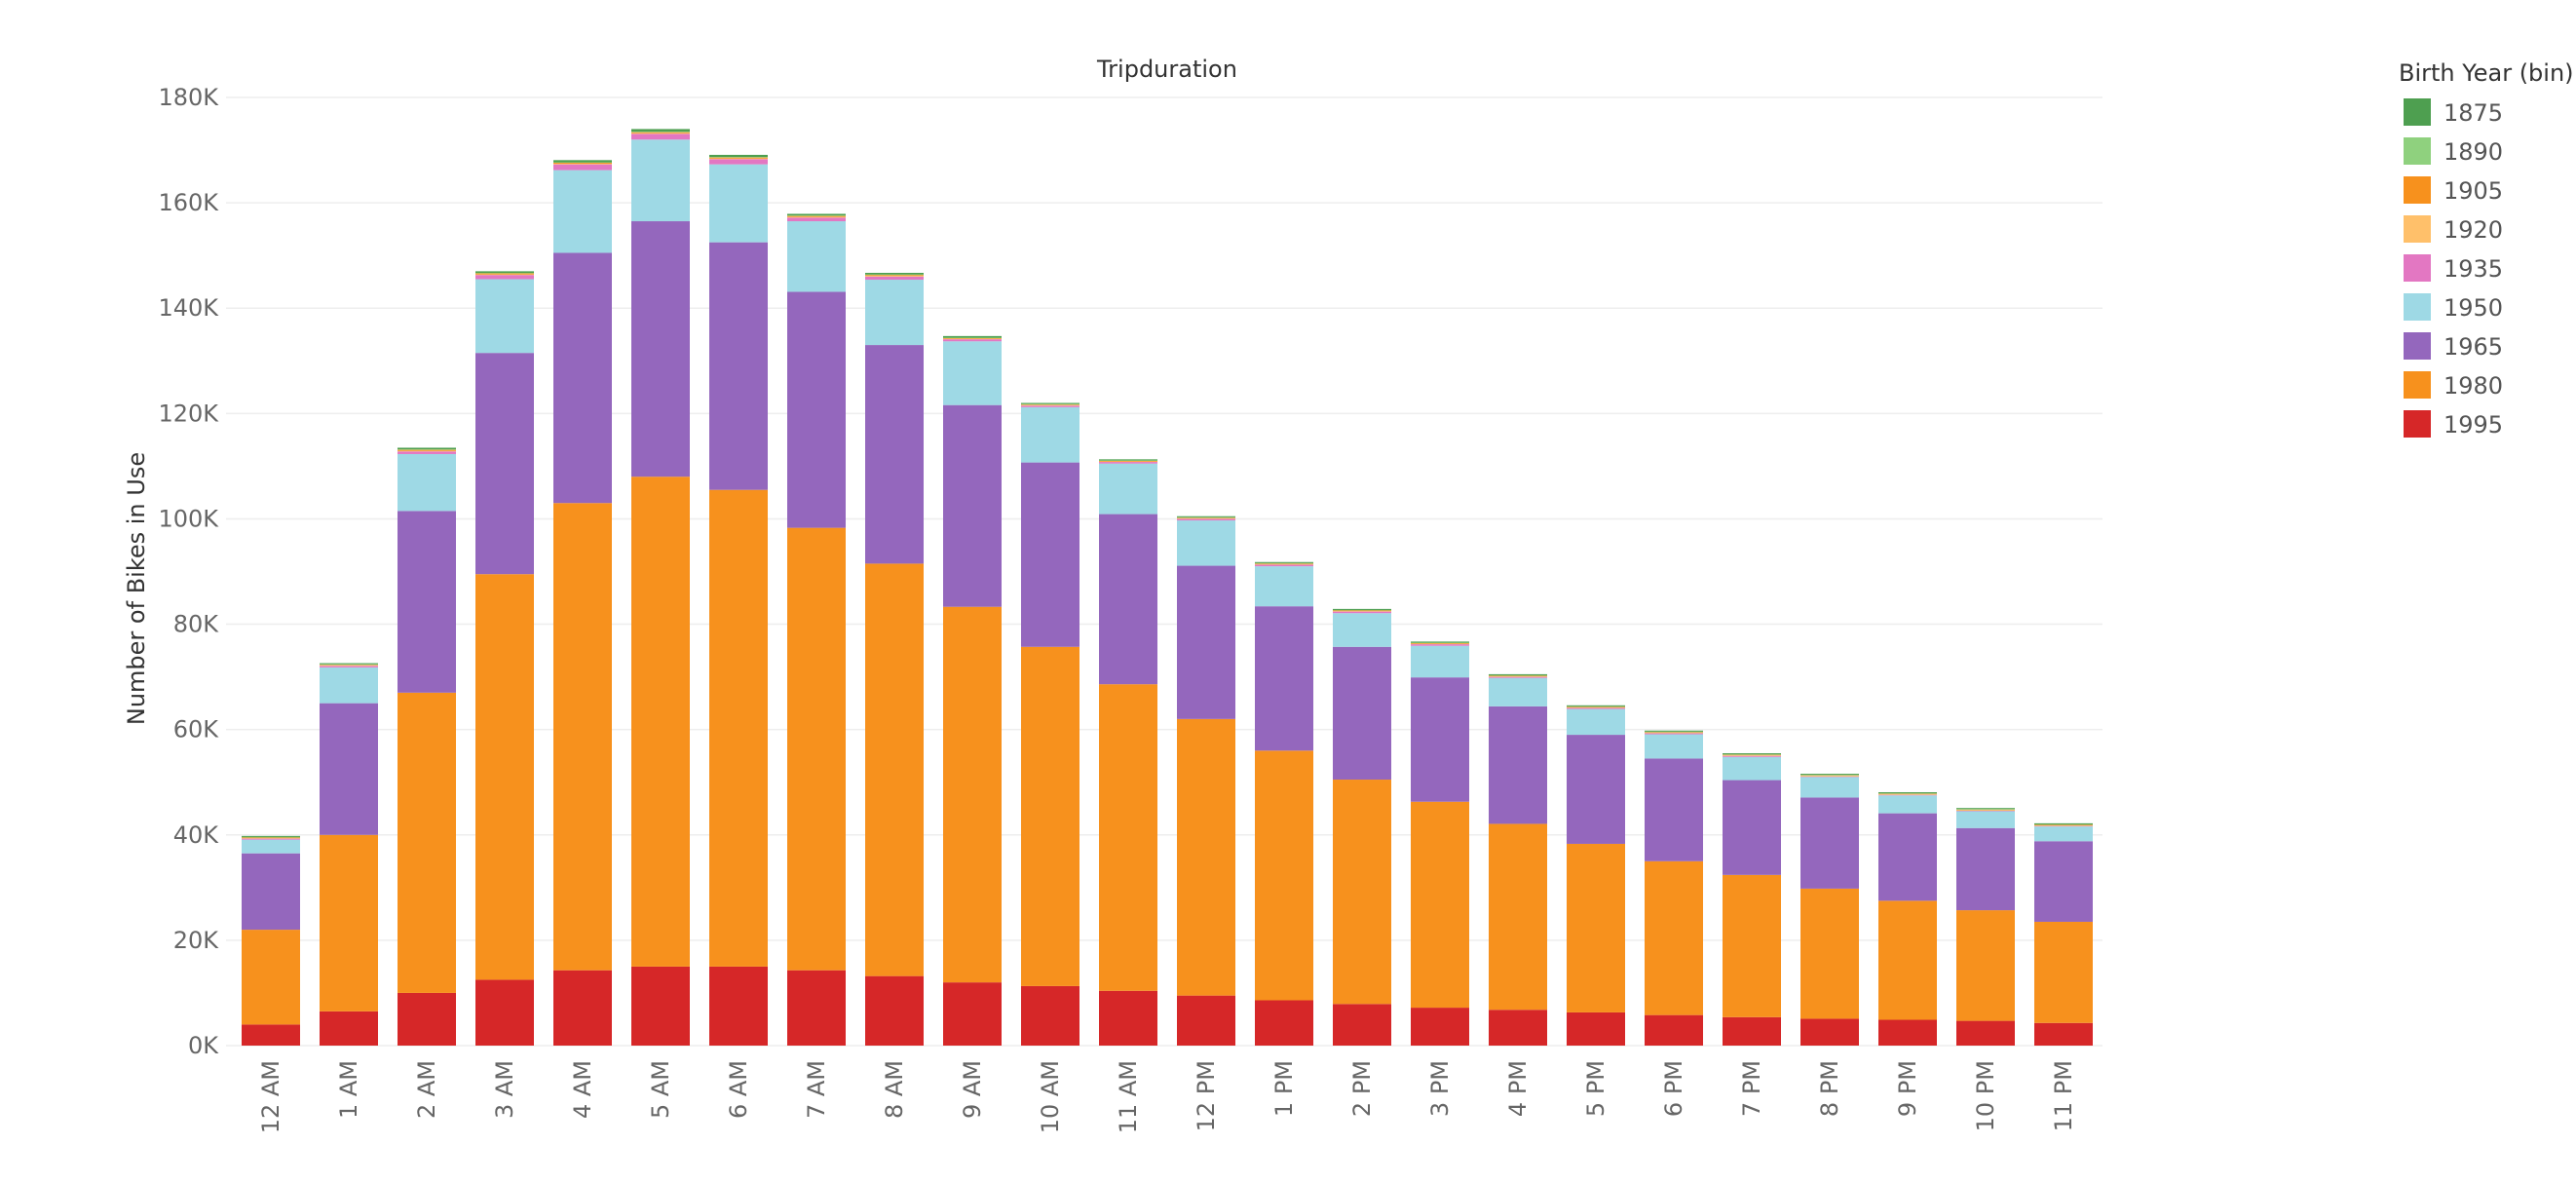 This screenshot has height=1183, width=2576. I want to click on x-tick-label: 3 AM, so click(504, 1089).